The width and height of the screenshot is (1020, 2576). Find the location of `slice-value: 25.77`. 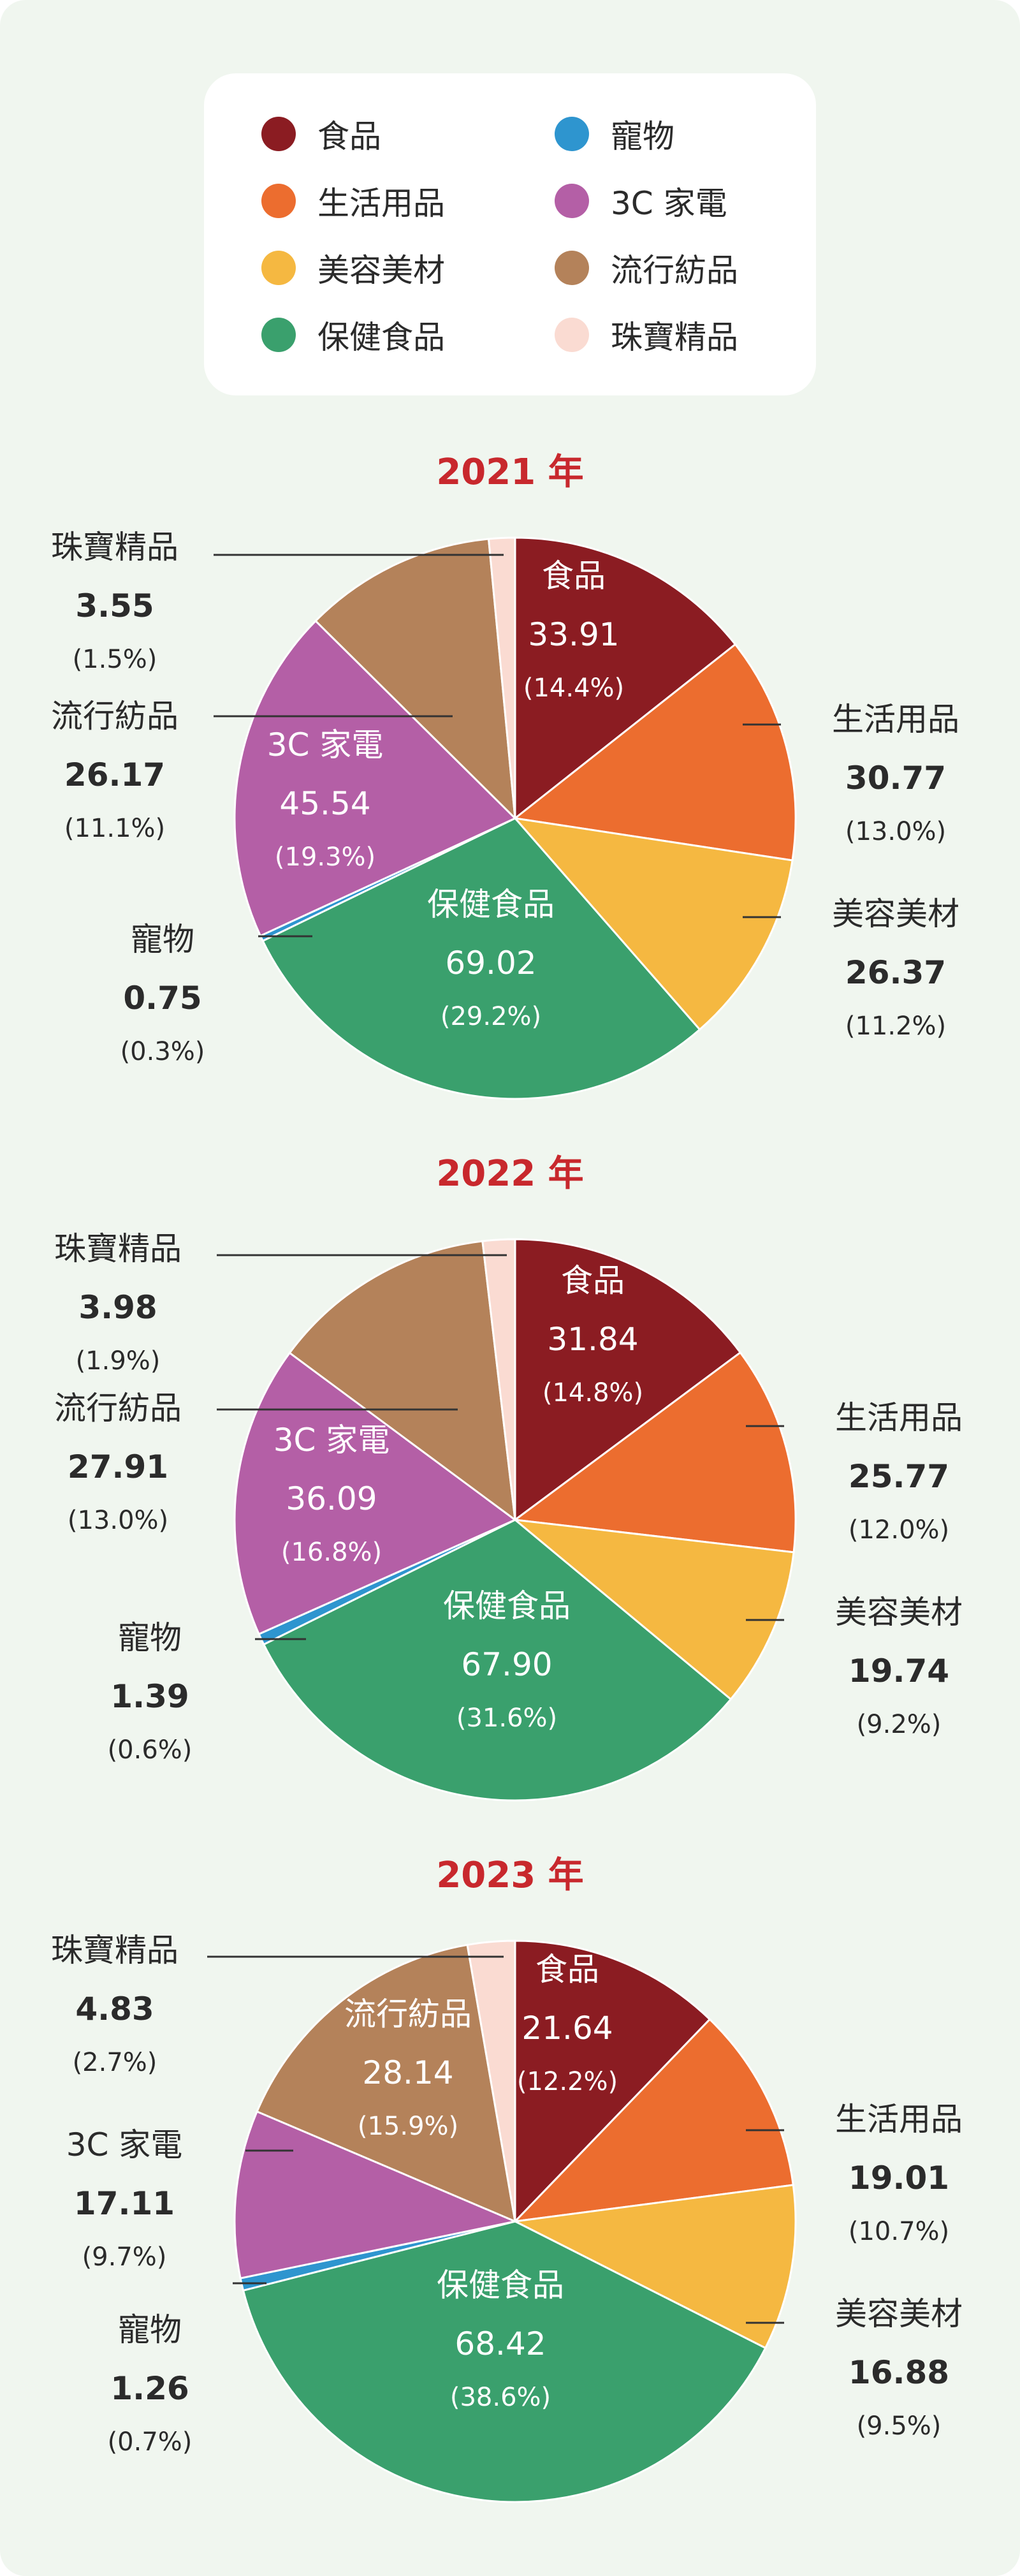

slice-value: 25.77 is located at coordinates (899, 1476).